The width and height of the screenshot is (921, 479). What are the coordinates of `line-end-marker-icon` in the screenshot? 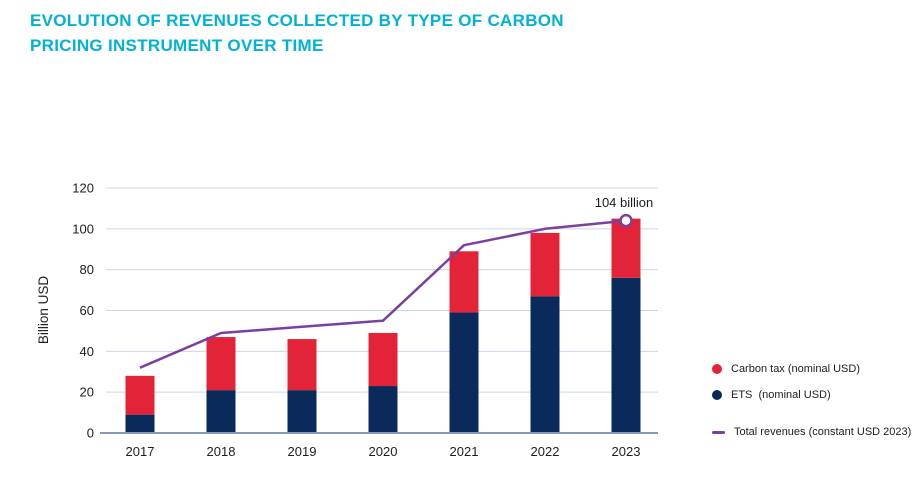 It's located at (626, 220).